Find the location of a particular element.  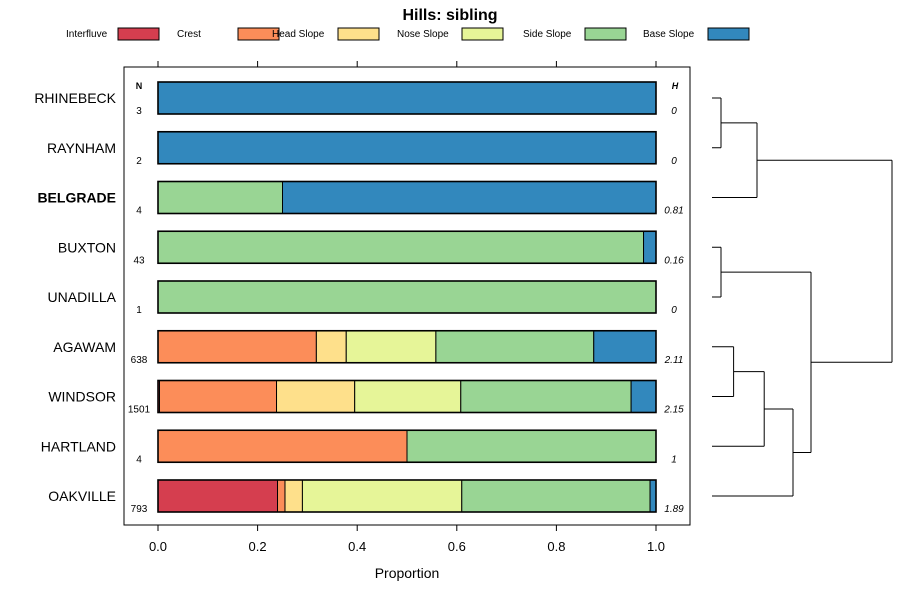

x-tick-label: 0.2 is located at coordinates (258, 546).